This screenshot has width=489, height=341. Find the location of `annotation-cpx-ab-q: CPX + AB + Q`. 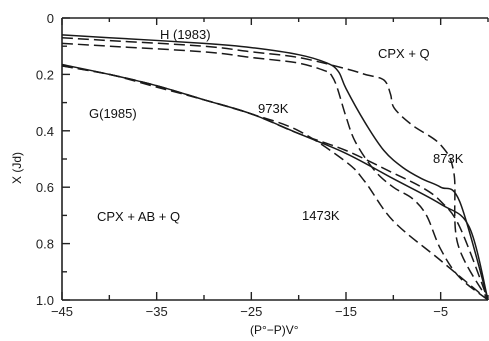

annotation-cpx-ab-q: CPX + AB + Q is located at coordinates (138, 216).